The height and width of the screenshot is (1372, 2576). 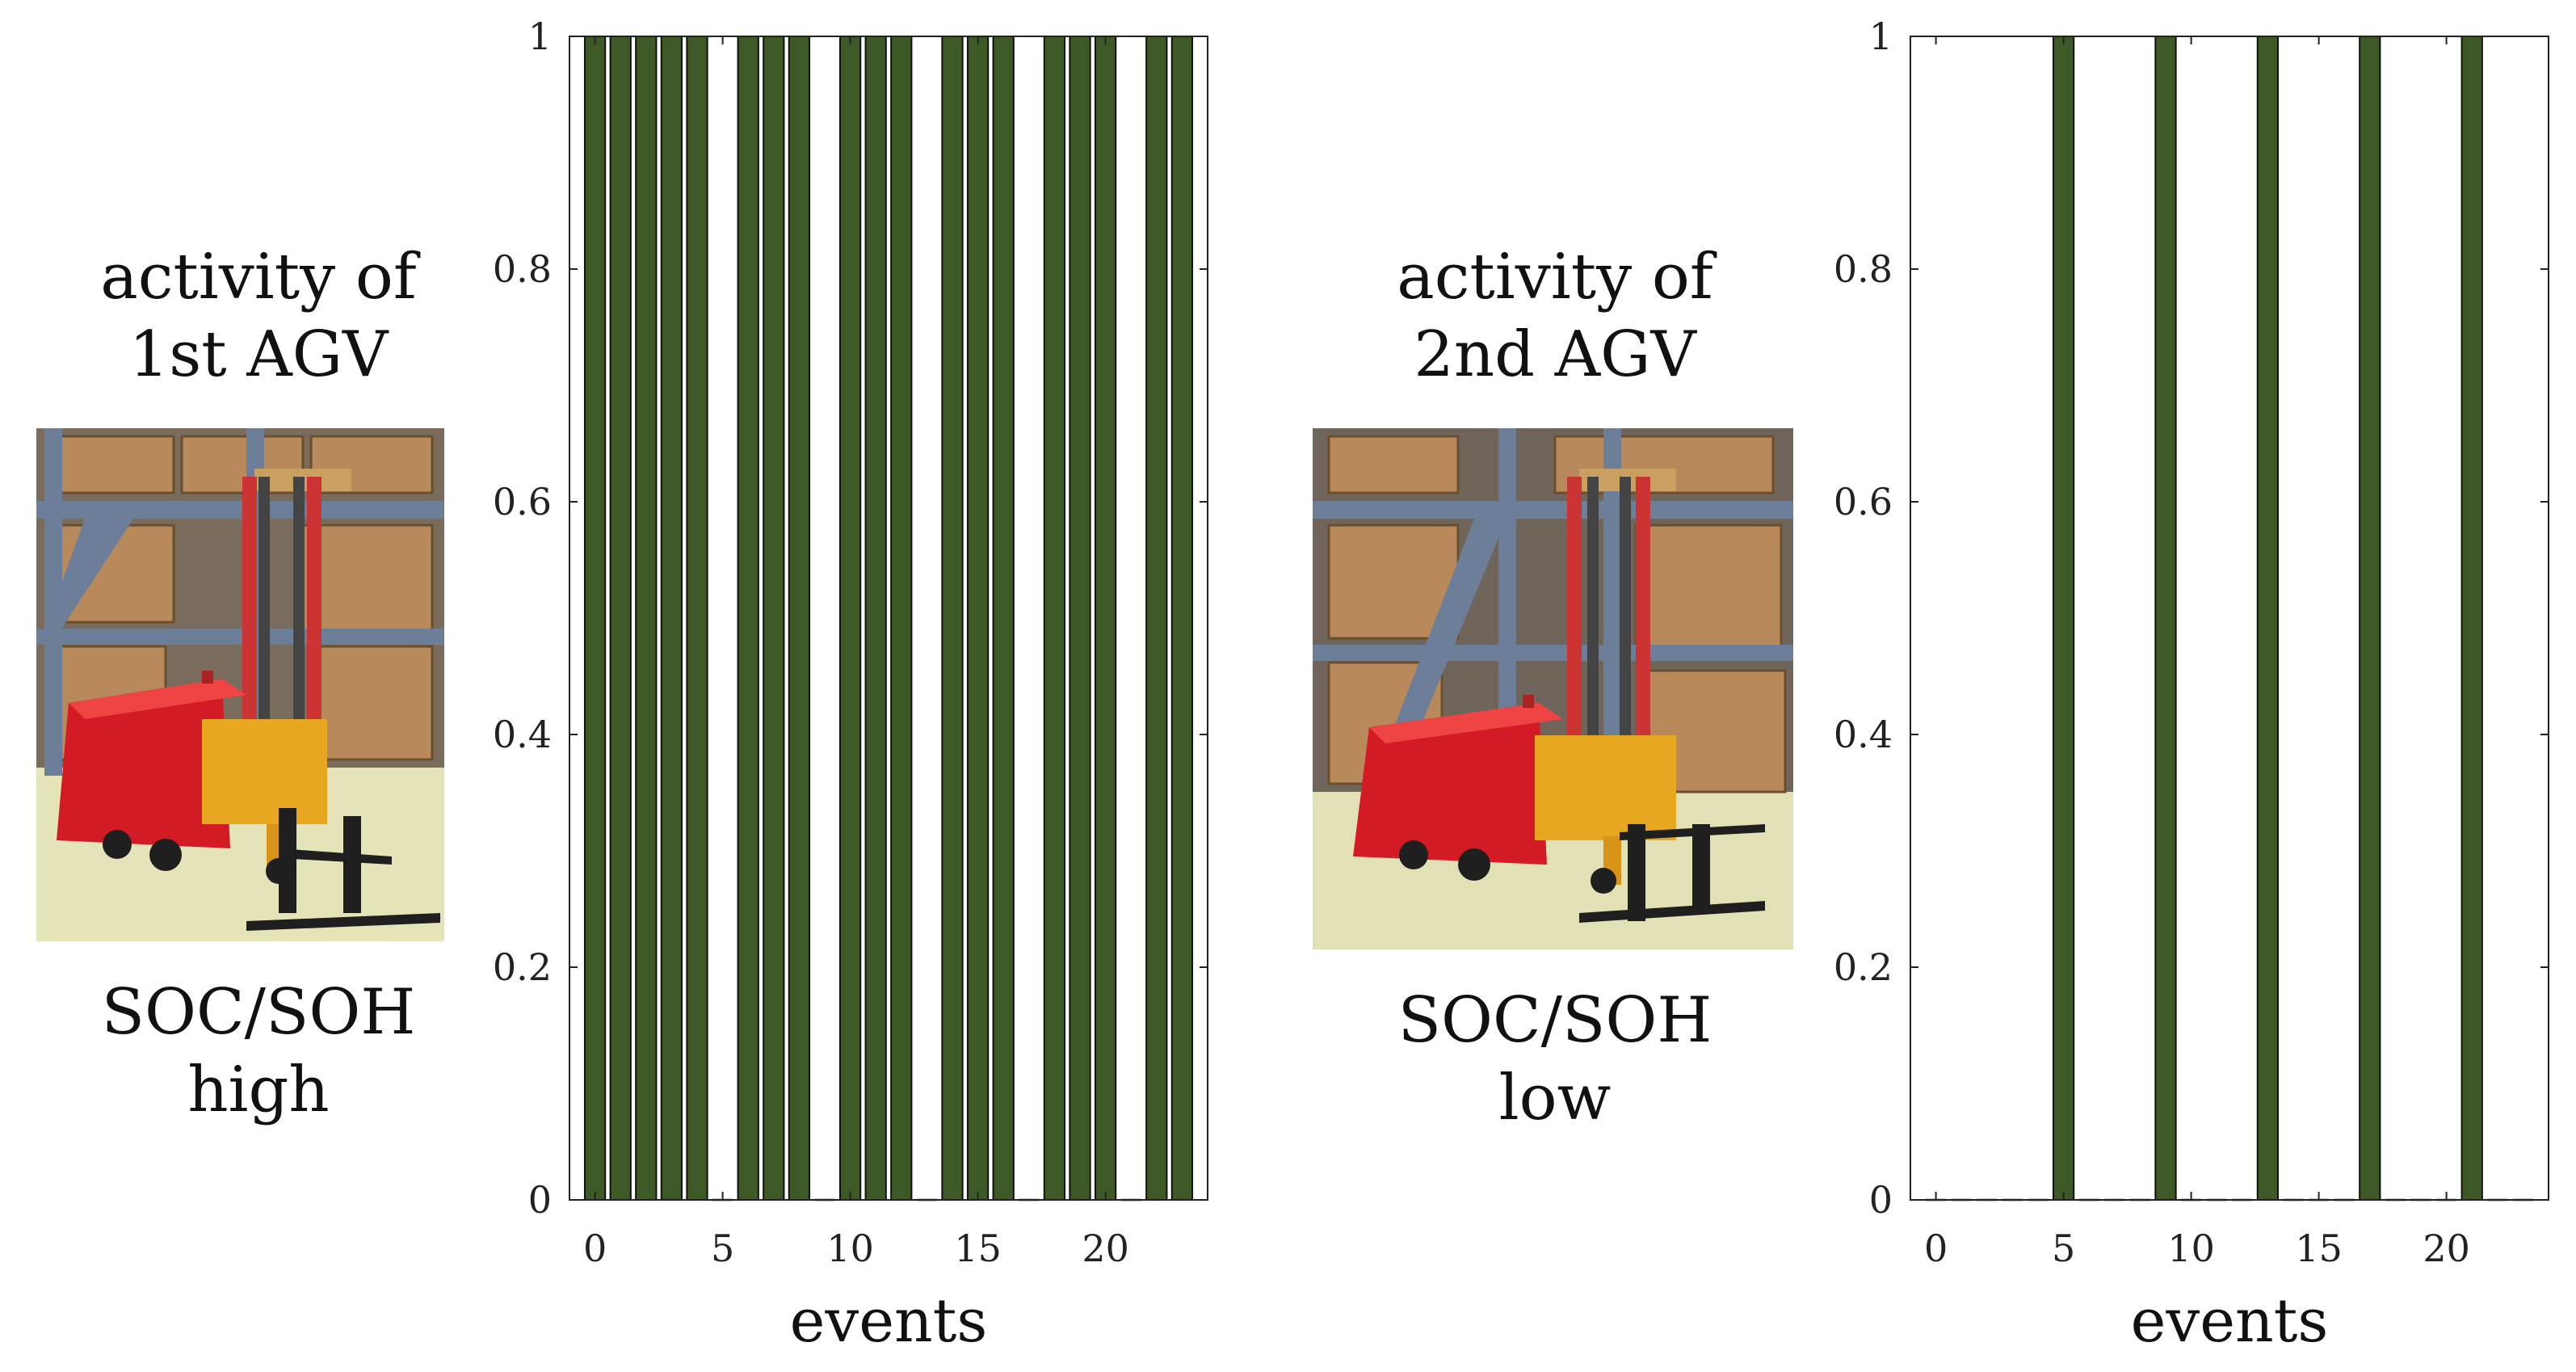 What do you see at coordinates (258, 1051) in the screenshot?
I see `agv1-soc-label: SOC/SOH high` at bounding box center [258, 1051].